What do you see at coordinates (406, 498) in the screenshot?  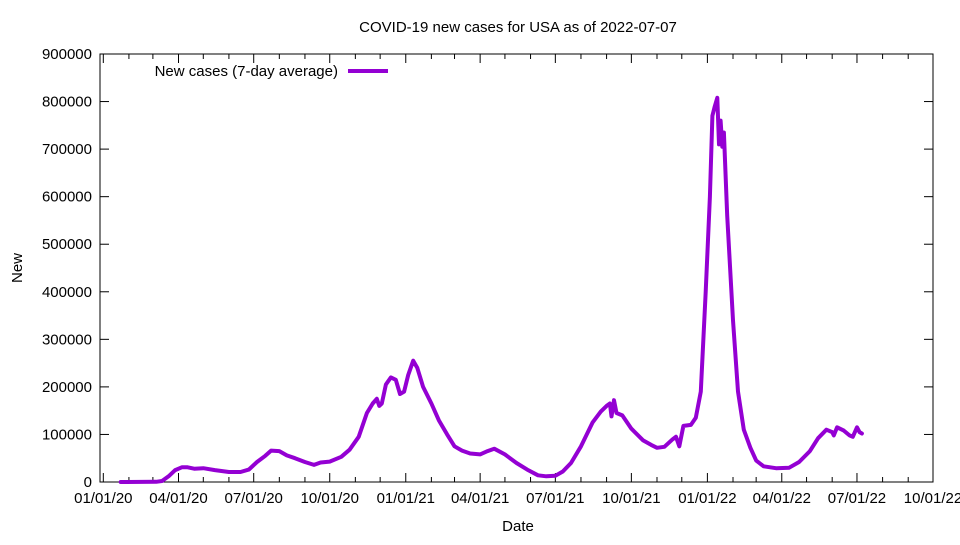 I see `x-tick-label: 01/01/21` at bounding box center [406, 498].